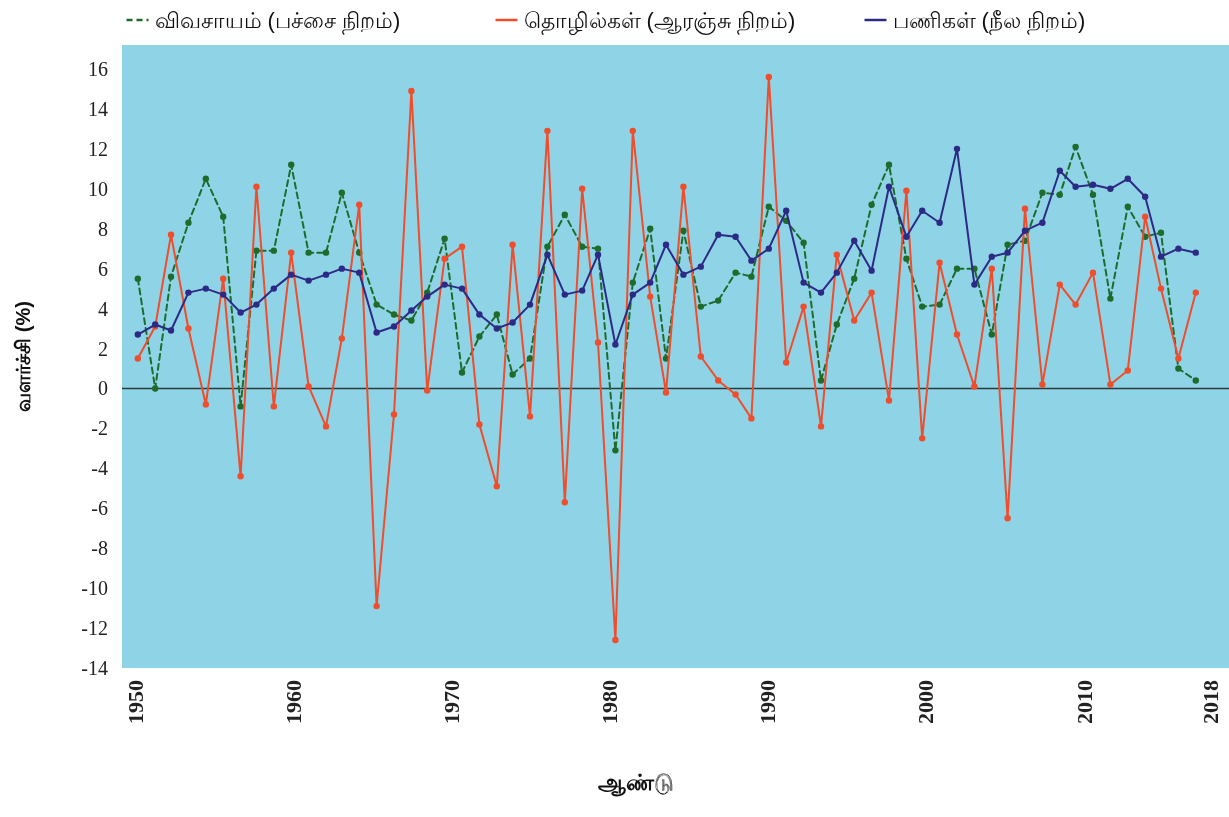 The height and width of the screenshot is (817, 1229). Describe the element at coordinates (277, 21) in the screenshot. I see `legend-label: விவசாயம் (பச்சை நிறம்)` at that location.